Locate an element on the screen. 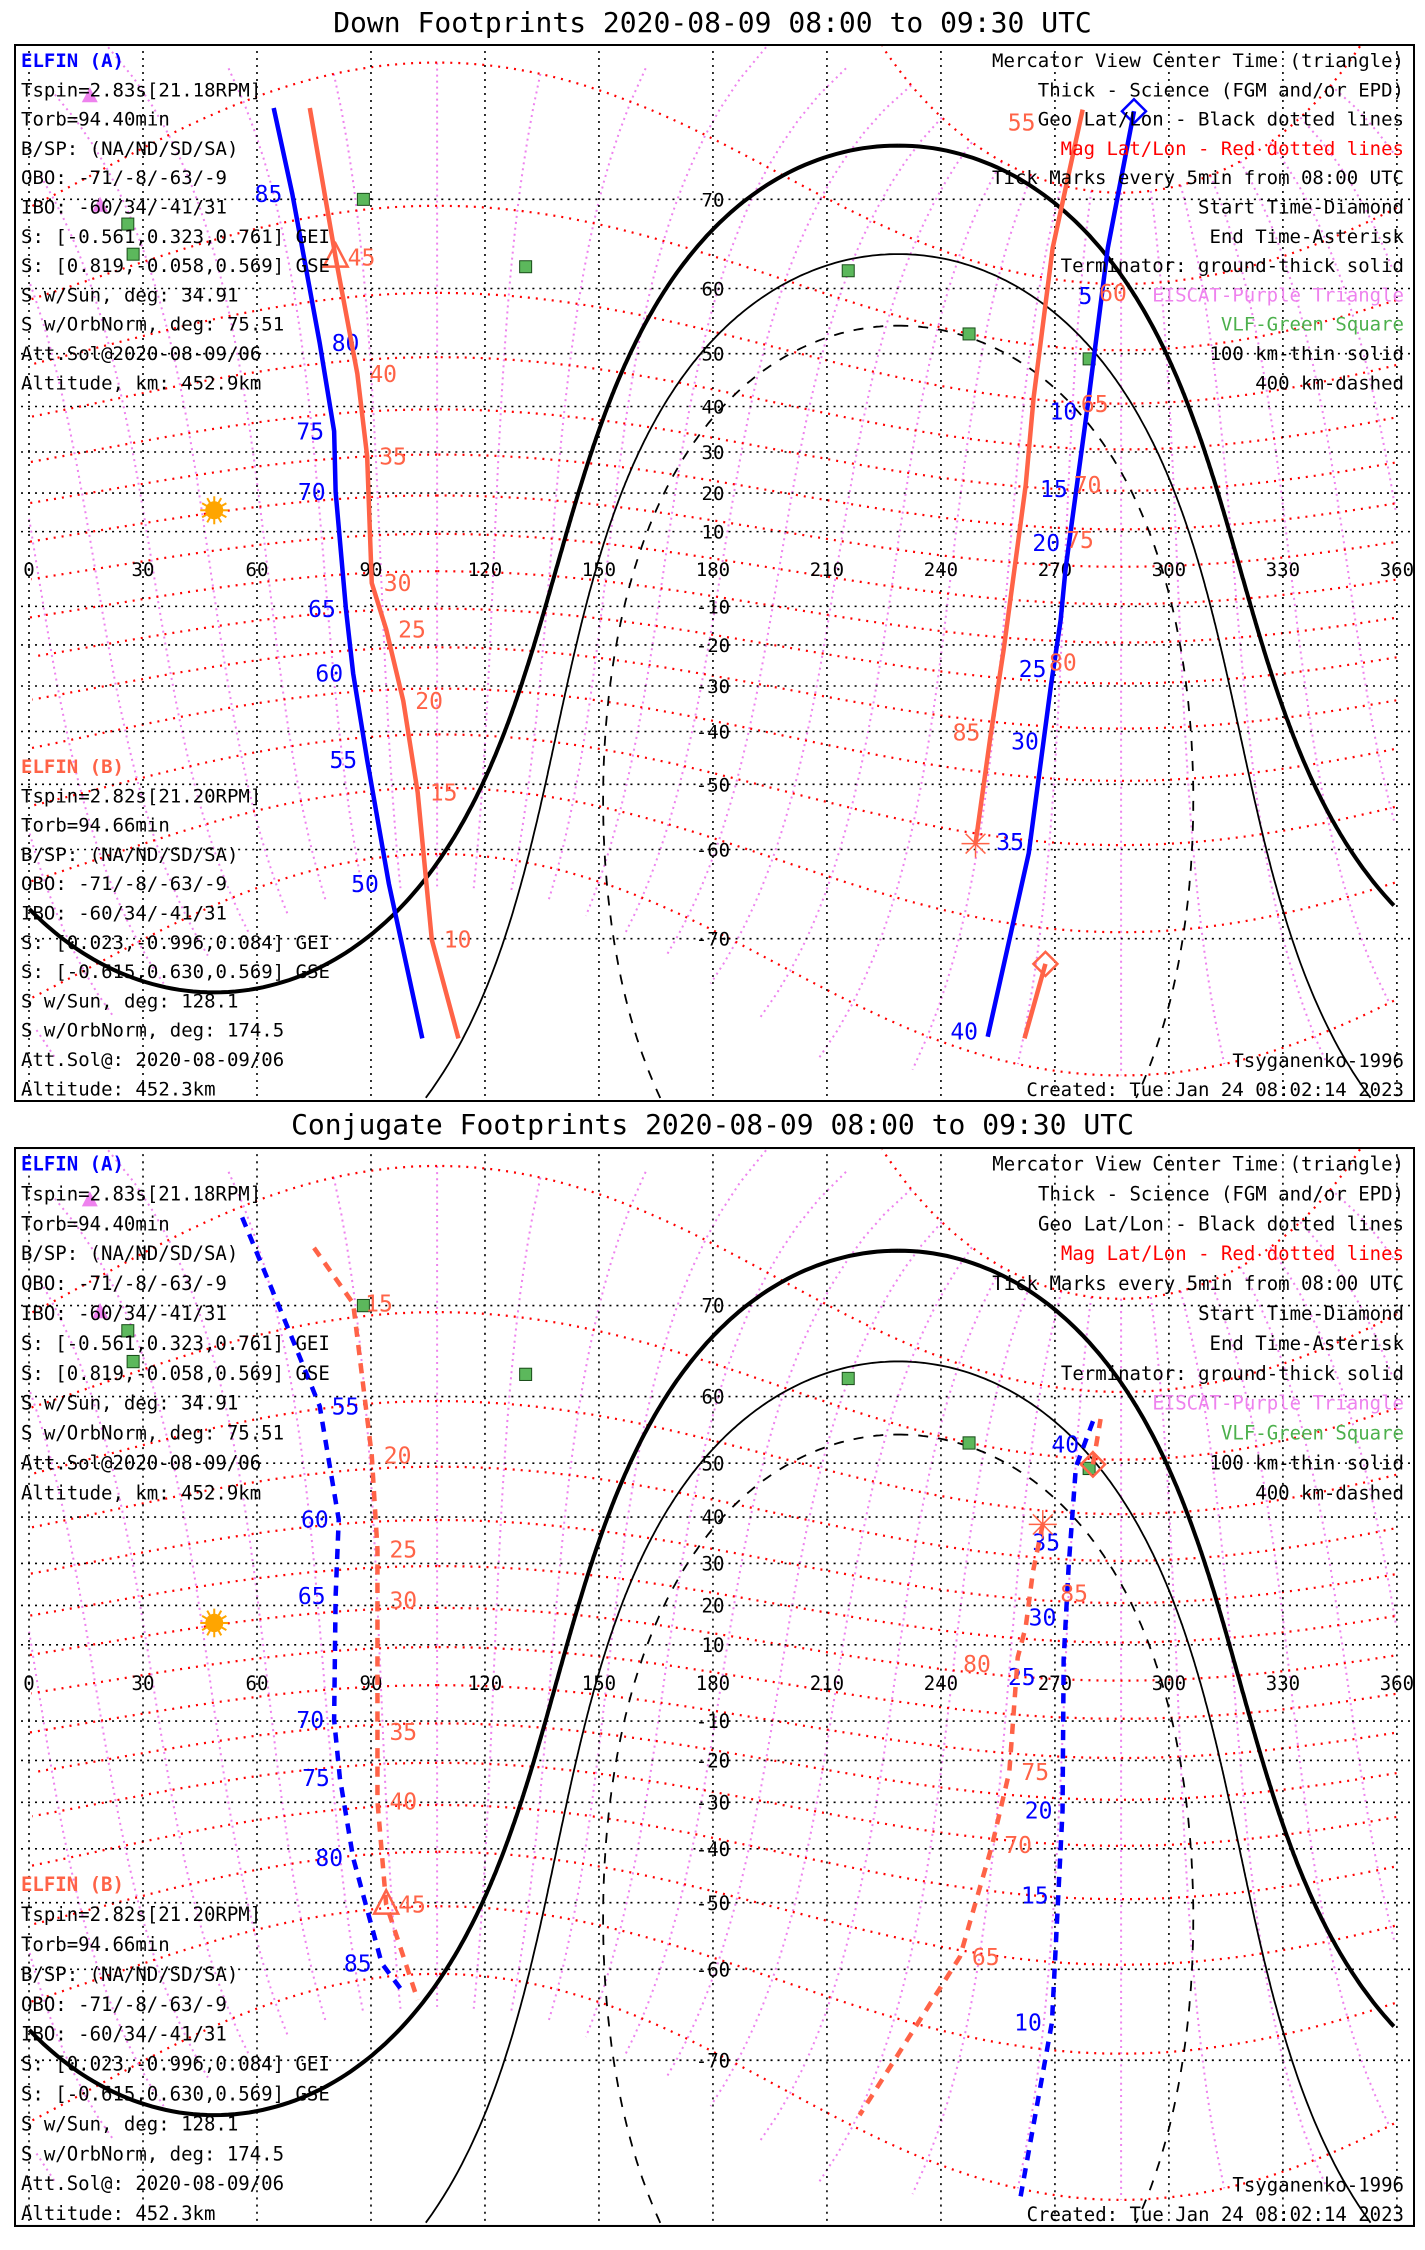 This screenshot has height=2250, width=1425. asterisk-stroke is located at coordinates (1043, 1524).